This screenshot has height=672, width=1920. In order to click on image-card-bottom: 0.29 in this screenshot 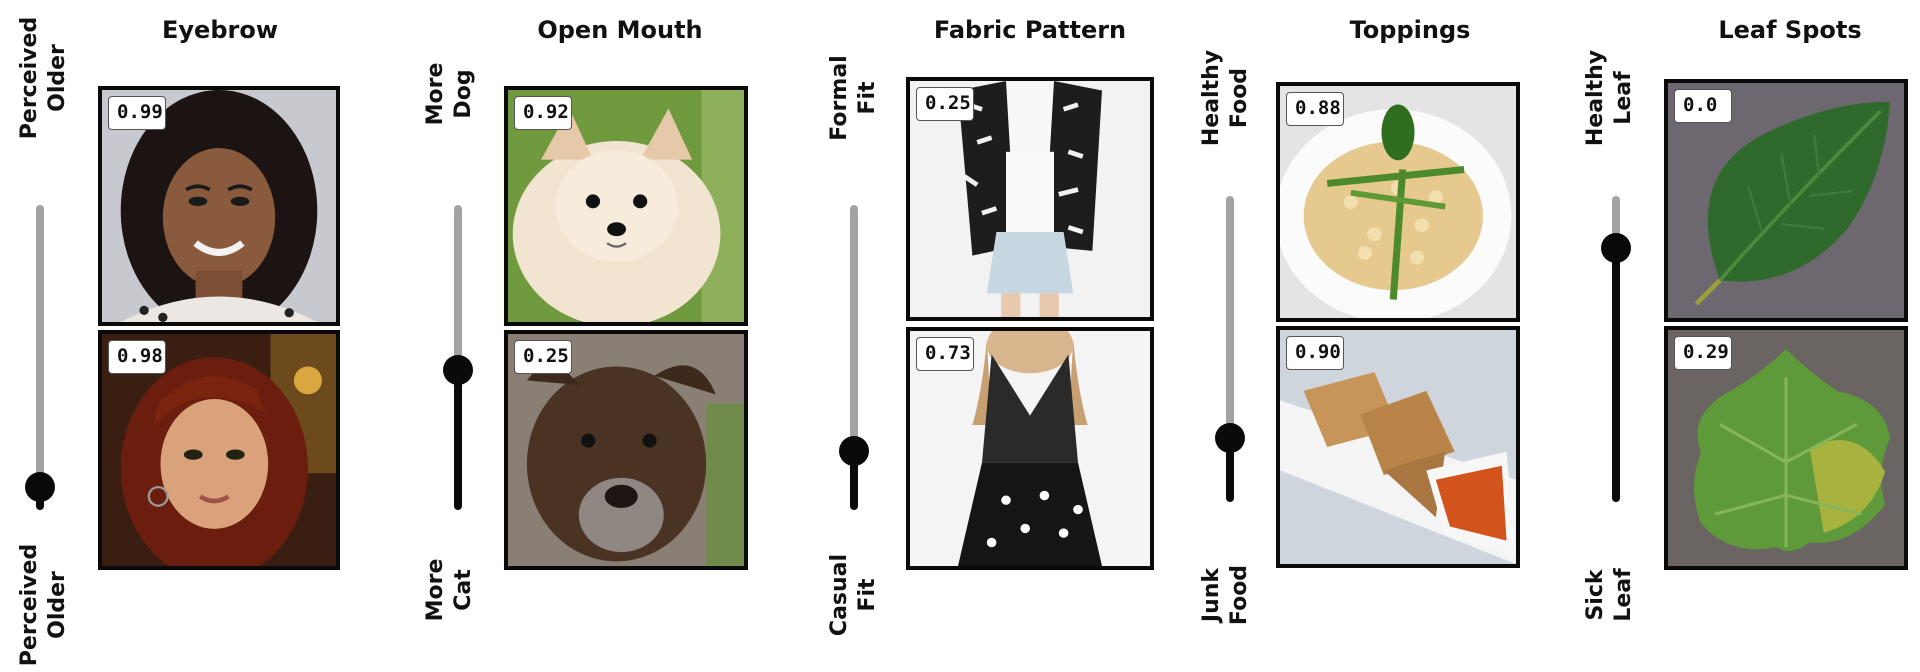, I will do `click(1786, 448)`.